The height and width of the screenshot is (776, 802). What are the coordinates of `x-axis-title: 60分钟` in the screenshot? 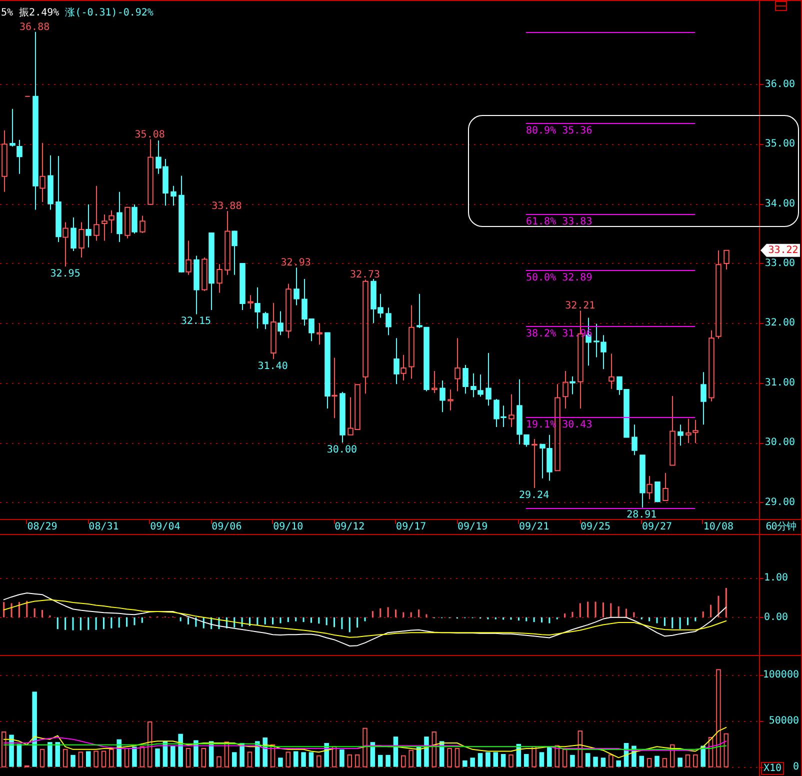 It's located at (781, 526).